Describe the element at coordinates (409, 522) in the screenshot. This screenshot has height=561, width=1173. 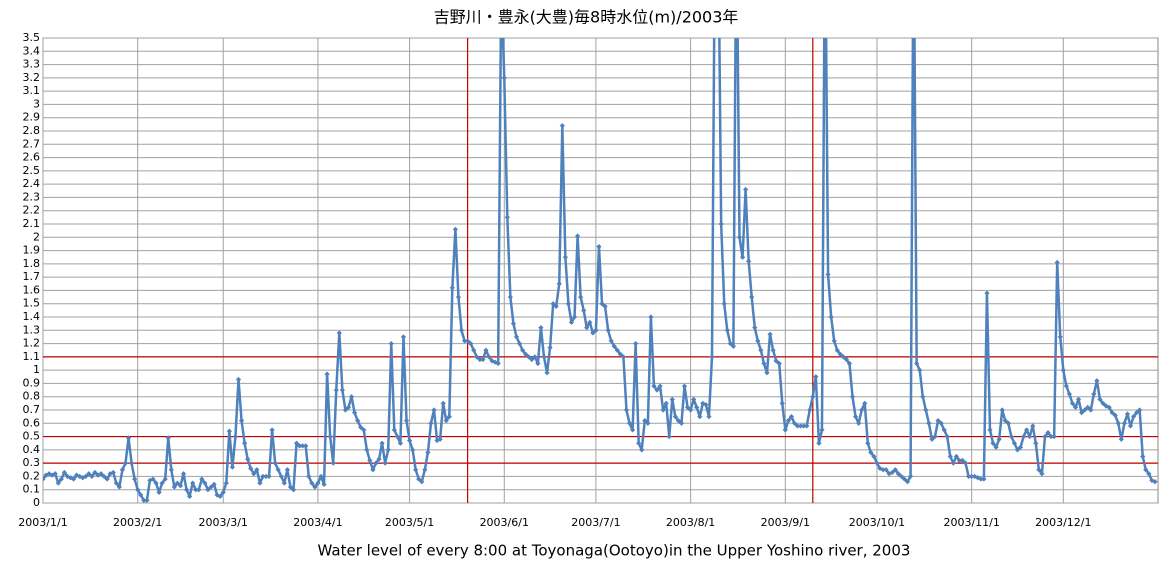
I see `x-tick-label: 2003/5/1` at that location.